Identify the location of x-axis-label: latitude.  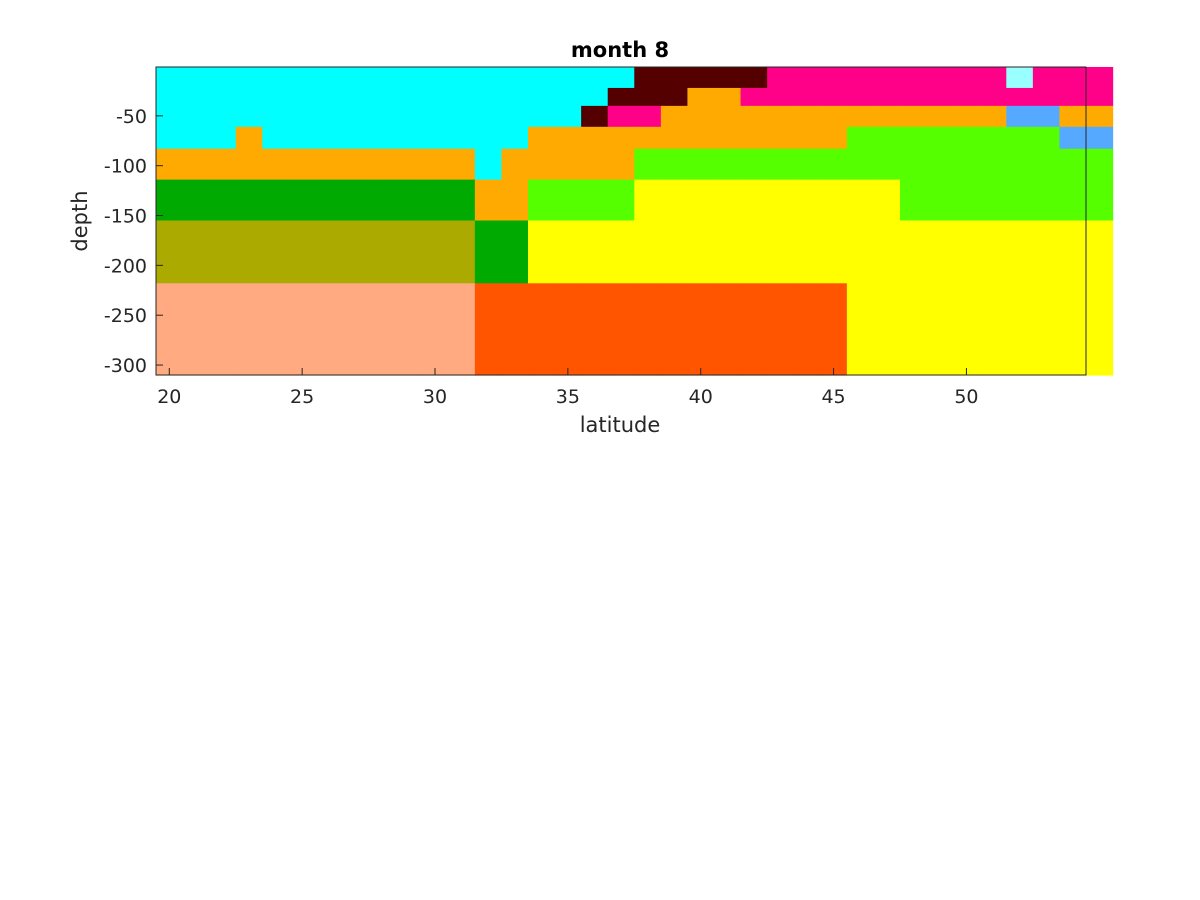
(620, 425).